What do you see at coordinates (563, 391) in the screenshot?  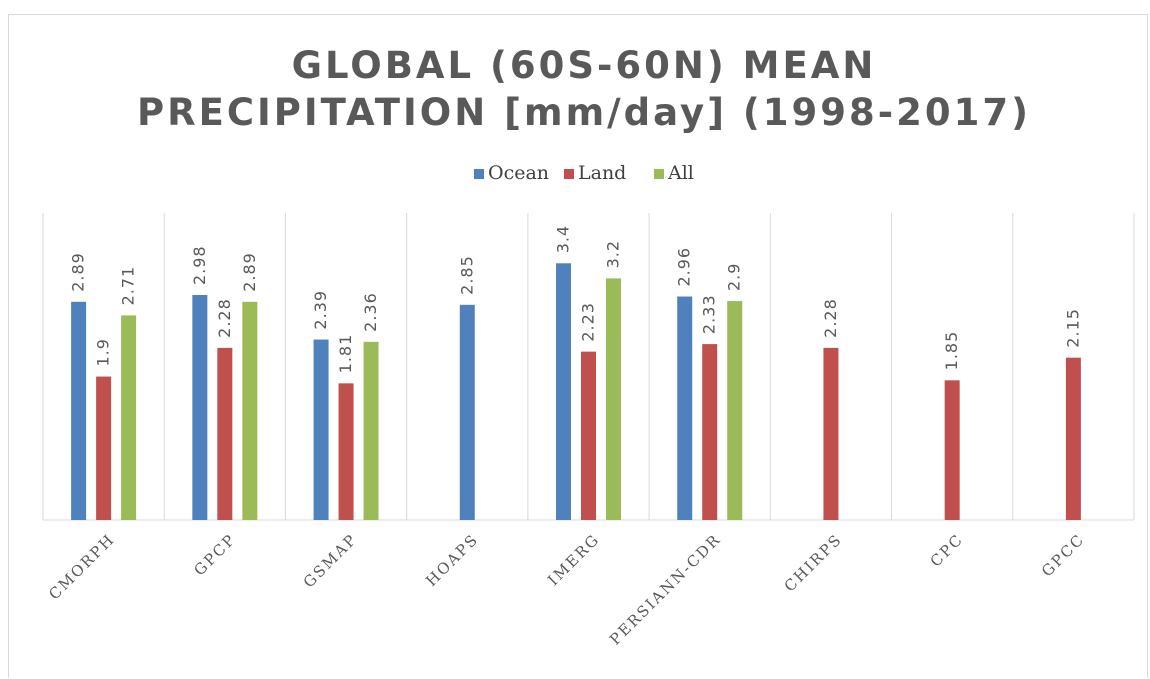 I see `bar-ocean-imerg` at bounding box center [563, 391].